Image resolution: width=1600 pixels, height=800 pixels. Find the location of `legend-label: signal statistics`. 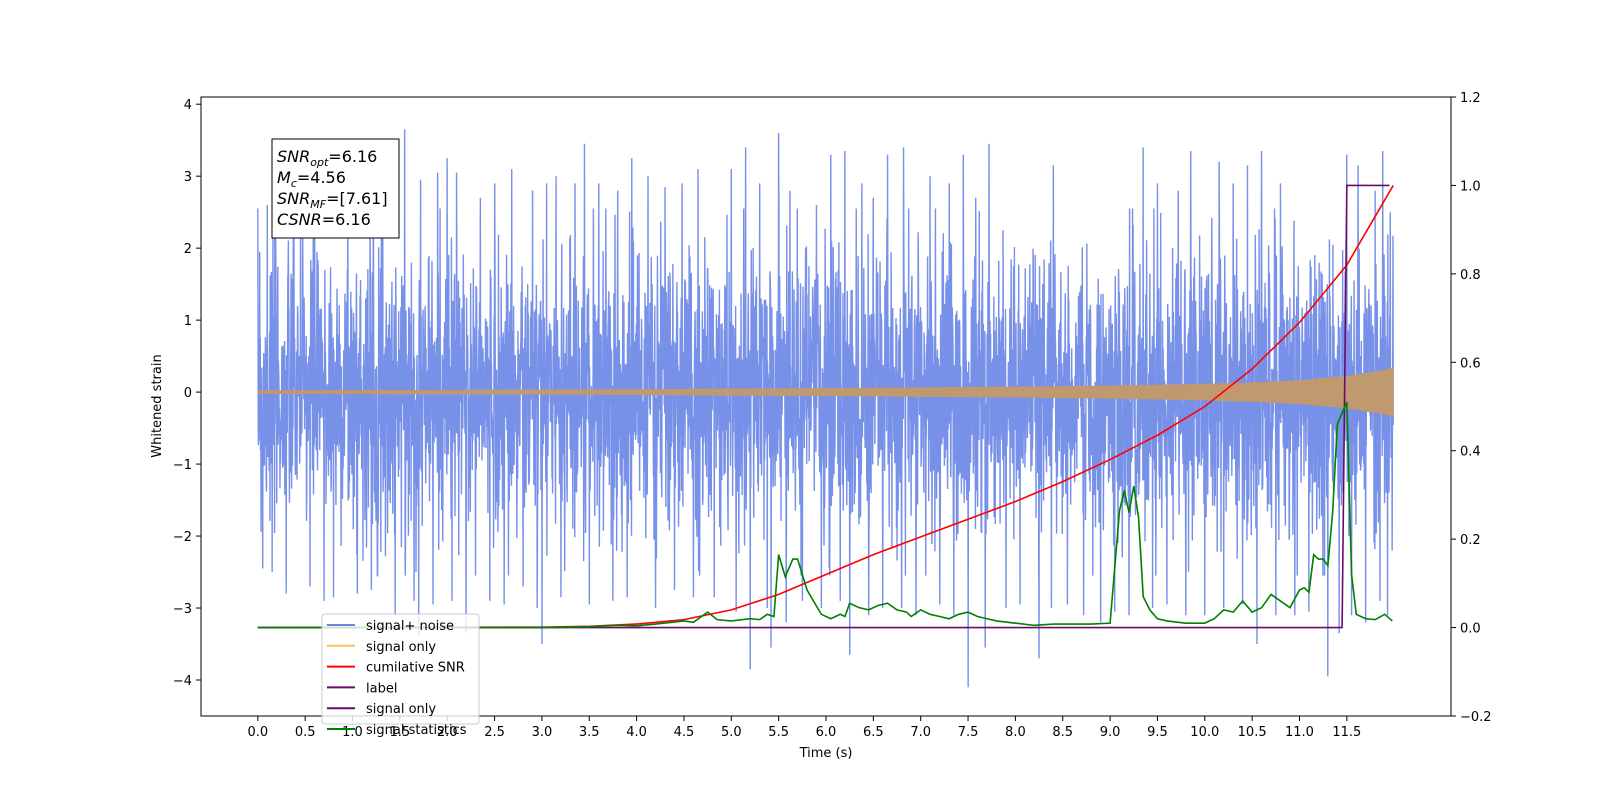

legend-label: signal statistics is located at coordinates (416, 730).